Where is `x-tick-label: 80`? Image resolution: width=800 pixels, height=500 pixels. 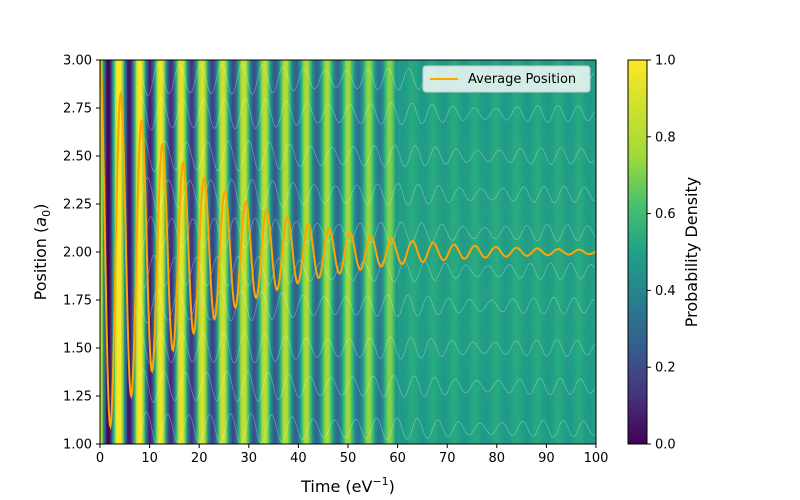
x-tick-label: 80 is located at coordinates (497, 458).